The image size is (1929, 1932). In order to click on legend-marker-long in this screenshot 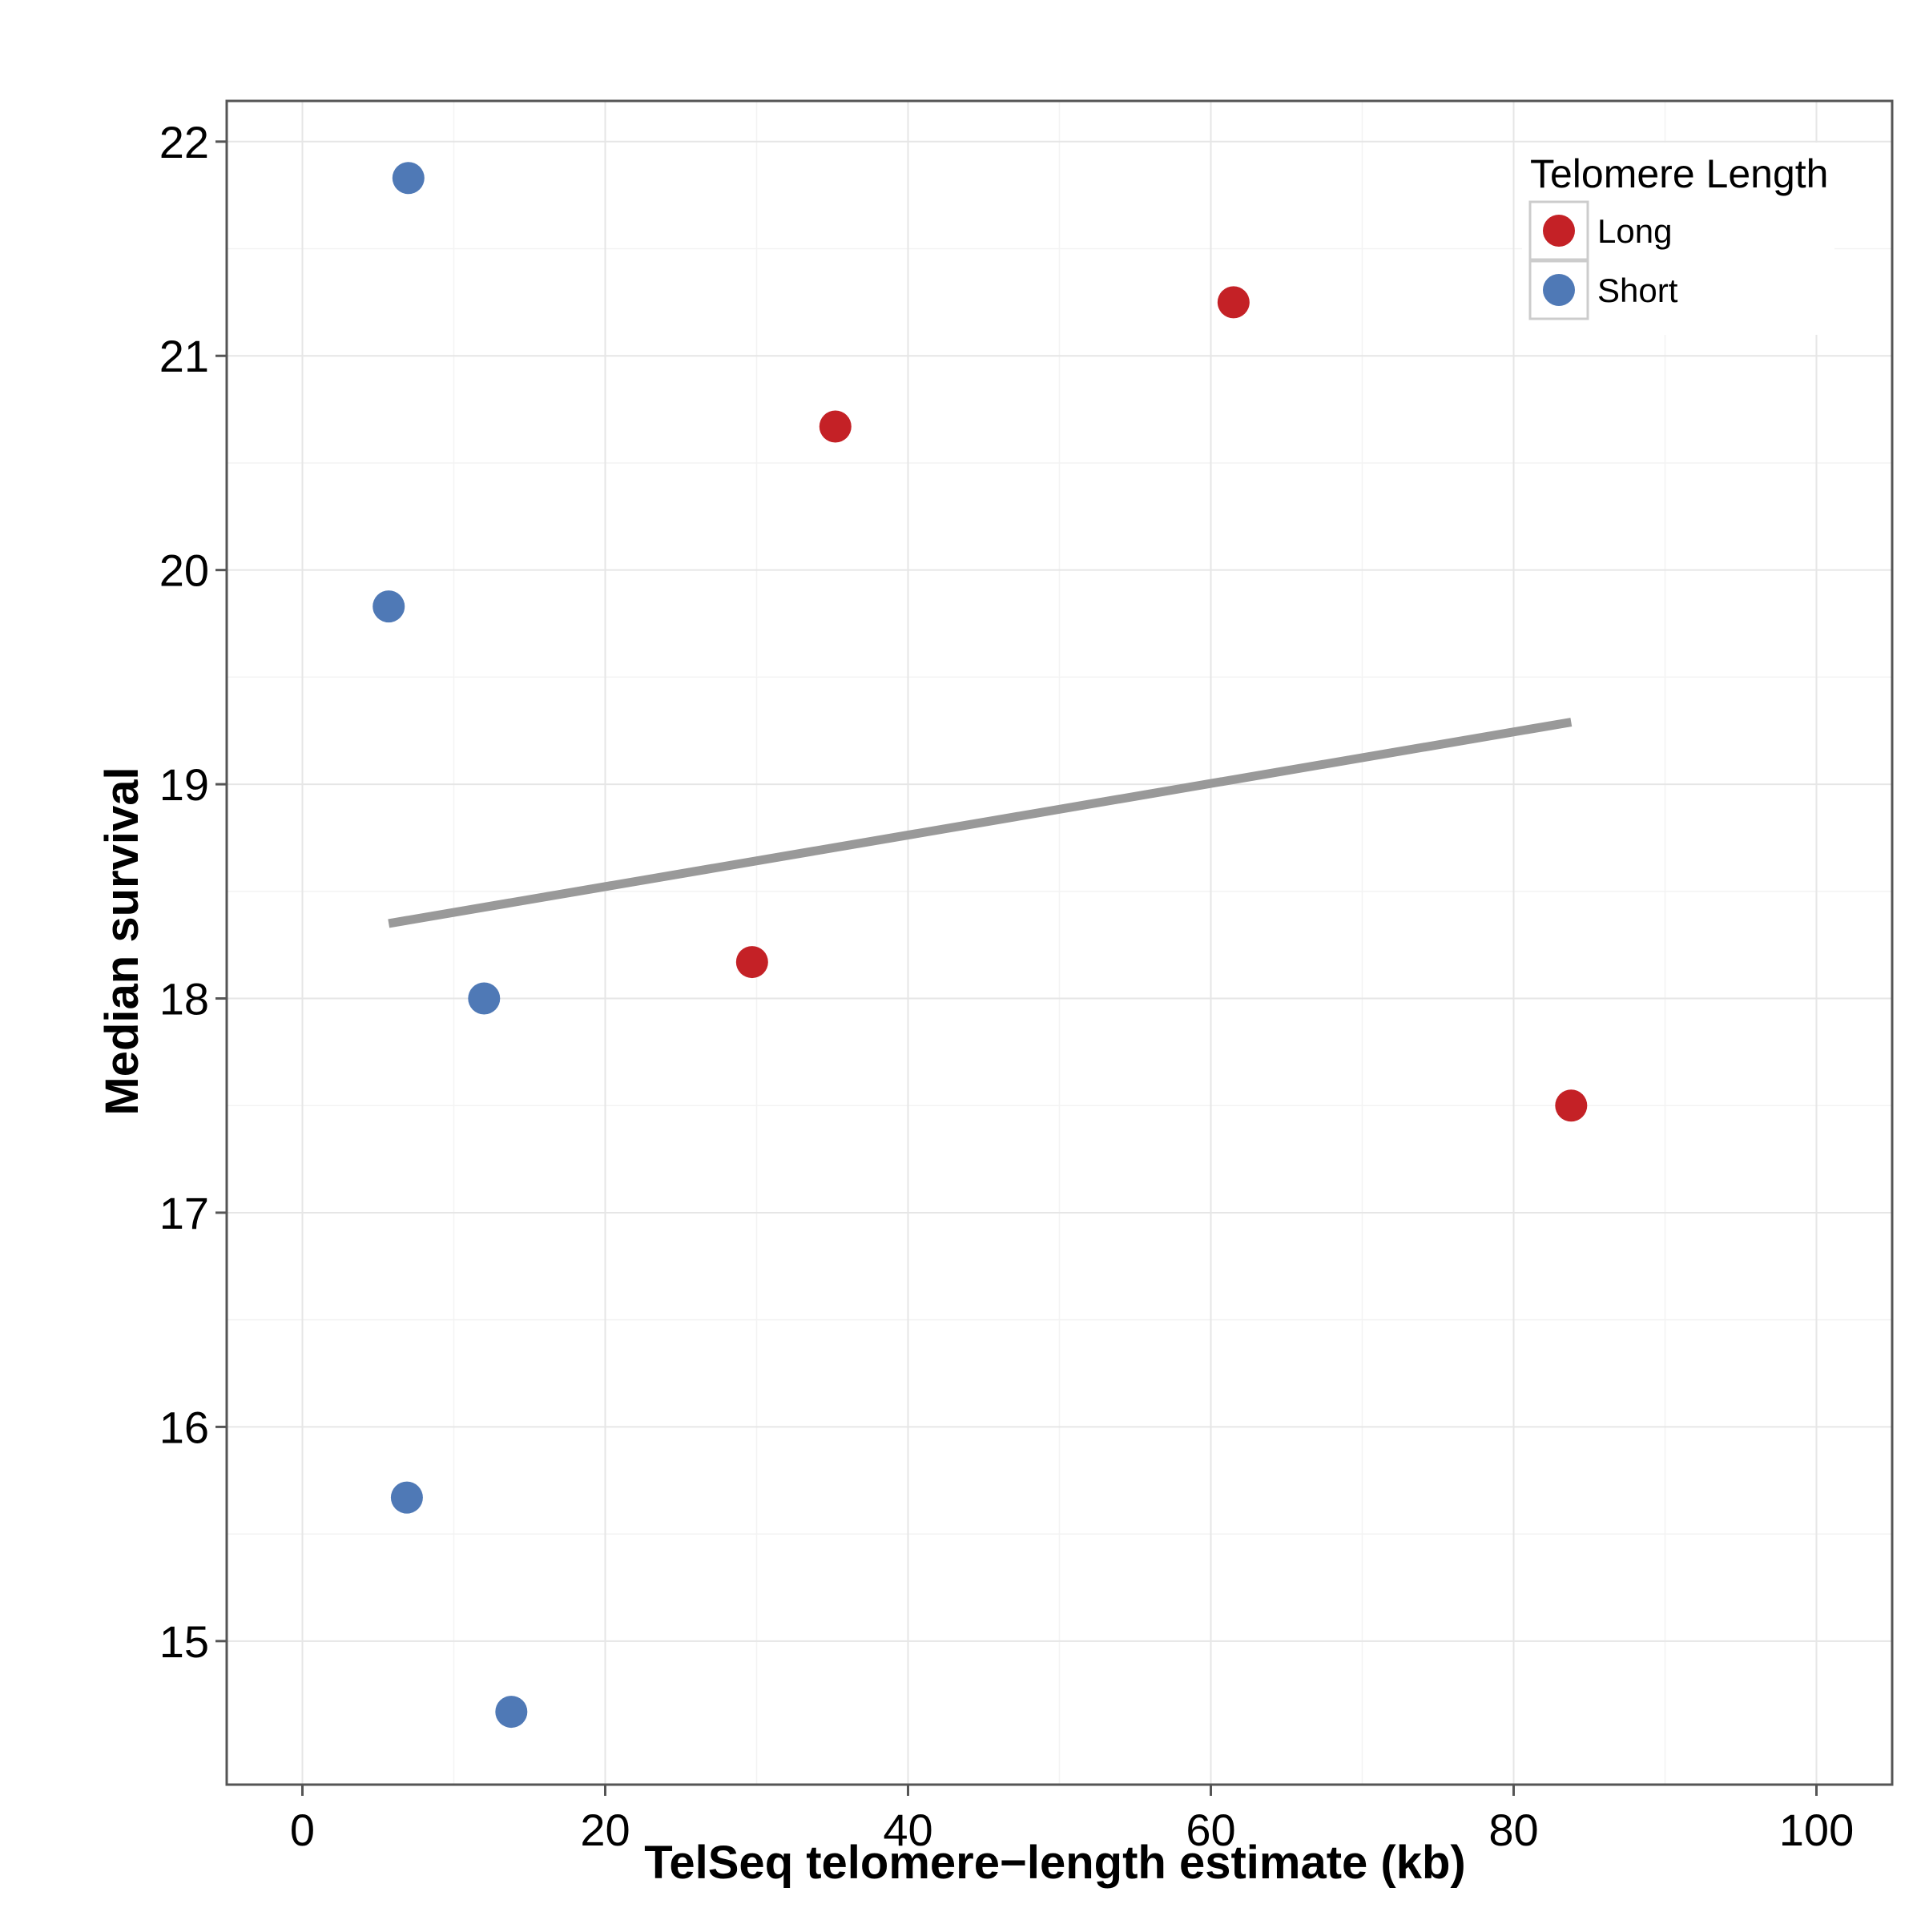, I will do `click(1559, 231)`.